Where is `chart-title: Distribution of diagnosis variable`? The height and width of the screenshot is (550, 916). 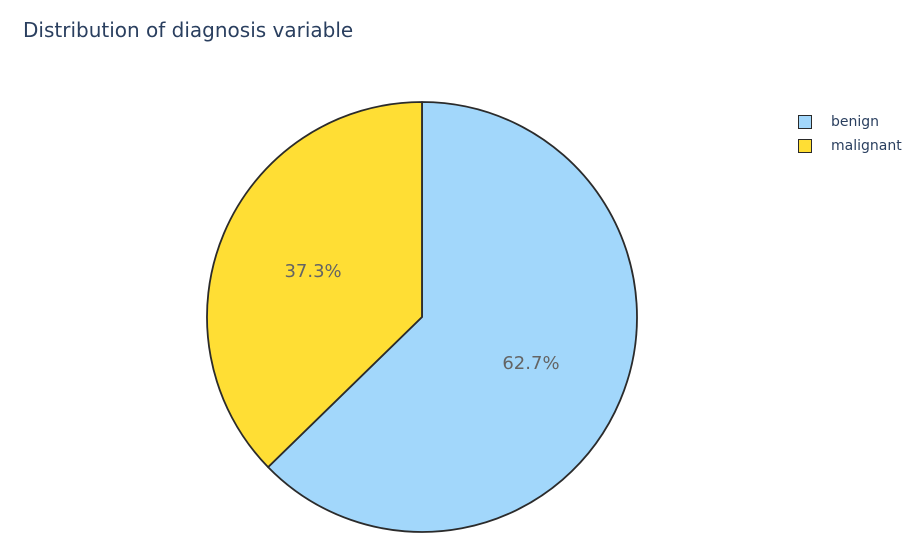
chart-title: Distribution of diagnosis variable is located at coordinates (188, 30).